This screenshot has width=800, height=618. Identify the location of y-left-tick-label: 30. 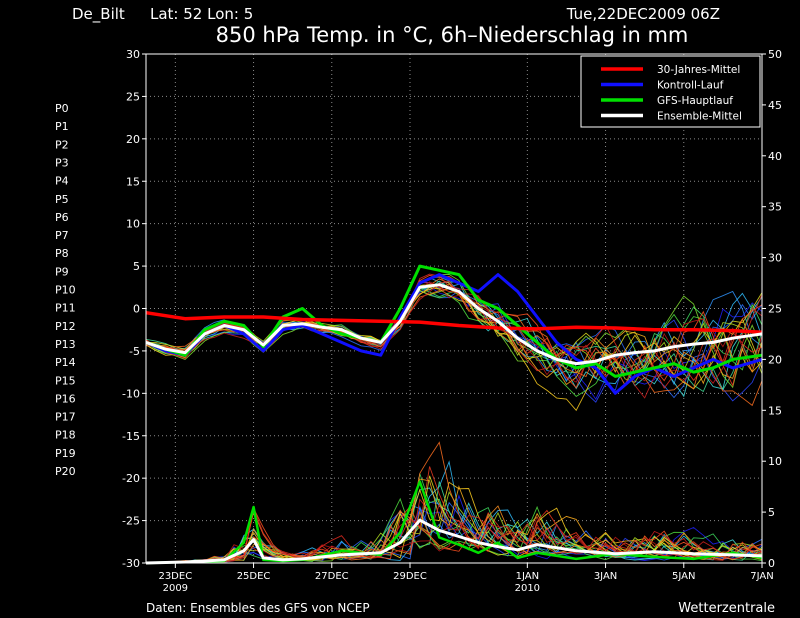
(133, 54).